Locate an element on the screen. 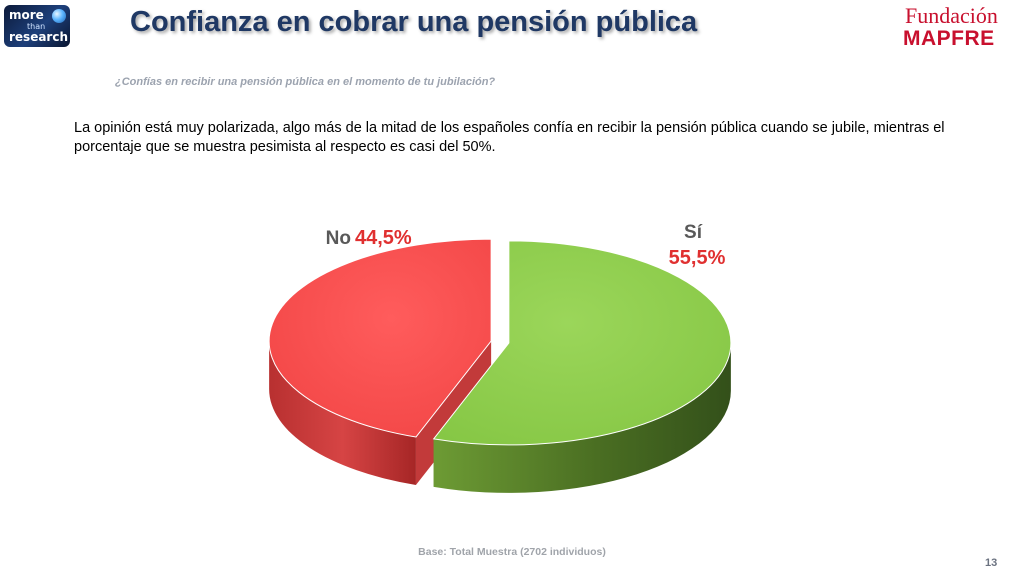 This screenshot has height=576, width=1024. label-no-value: 44,5% is located at coordinates (383, 238).